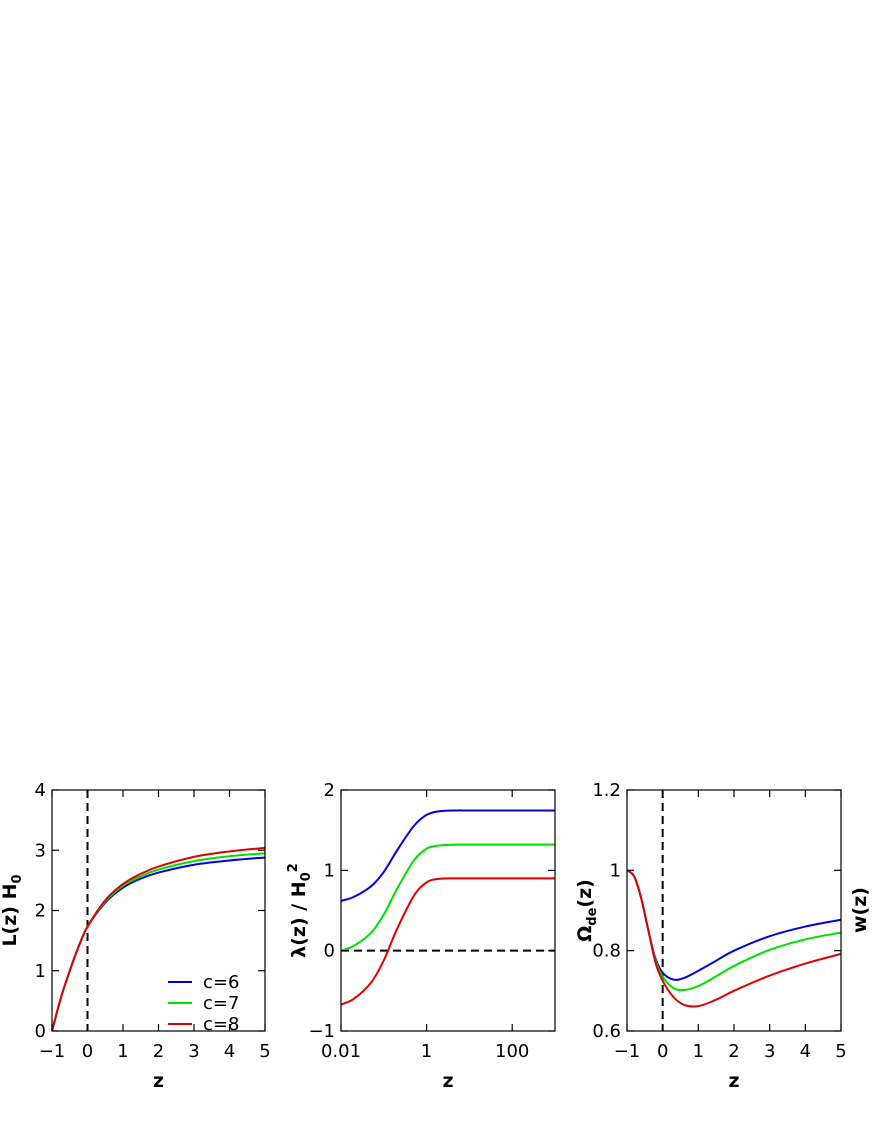 This screenshot has width=872, height=1128. Describe the element at coordinates (606, 1031) in the screenshot. I see `y-tick-label: 0.6` at that location.